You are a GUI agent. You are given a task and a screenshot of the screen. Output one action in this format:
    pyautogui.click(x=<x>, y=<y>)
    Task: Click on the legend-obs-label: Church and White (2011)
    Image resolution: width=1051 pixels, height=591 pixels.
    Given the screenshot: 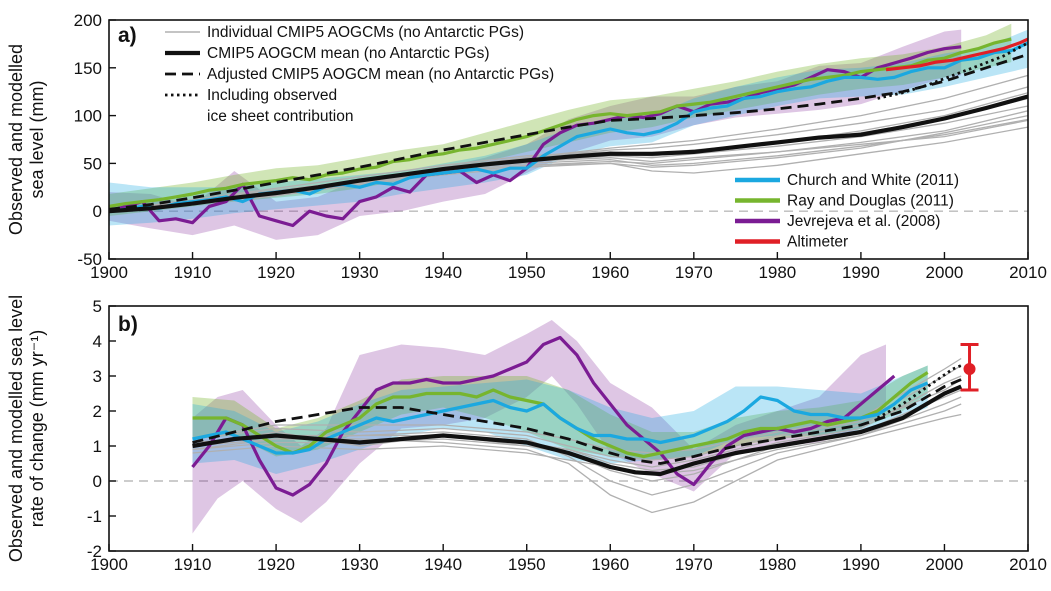 What is the action you would take?
    pyautogui.click(x=873, y=180)
    